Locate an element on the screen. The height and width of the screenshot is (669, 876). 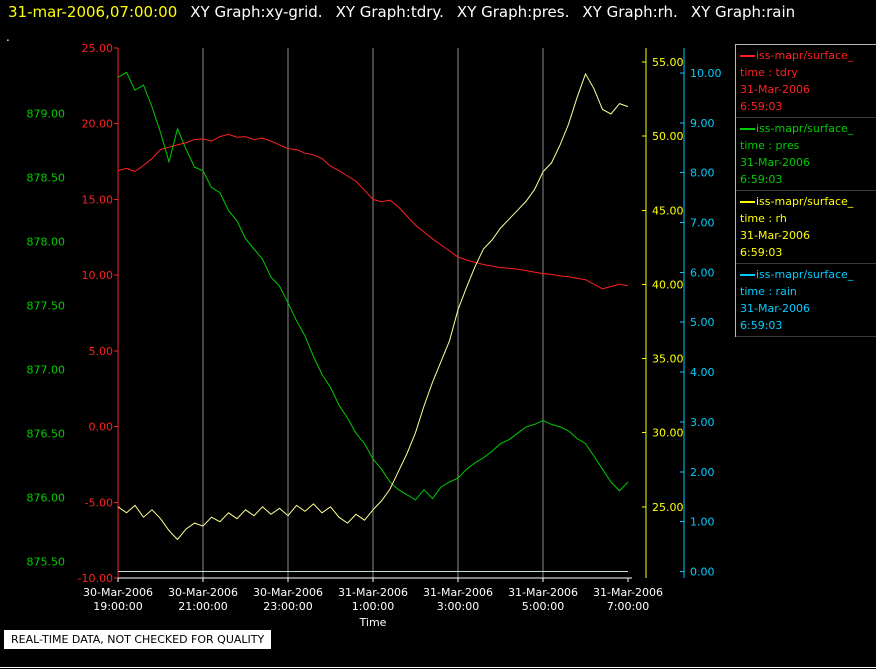
x-tick-time: 5:00:00 is located at coordinates (543, 606).